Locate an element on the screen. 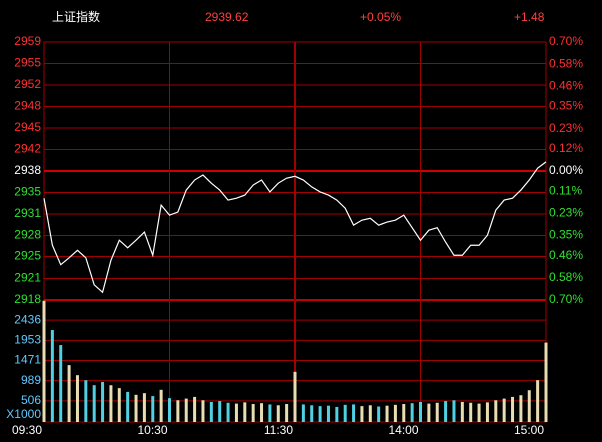  volume-unit: X1000 is located at coordinates (23, 414).